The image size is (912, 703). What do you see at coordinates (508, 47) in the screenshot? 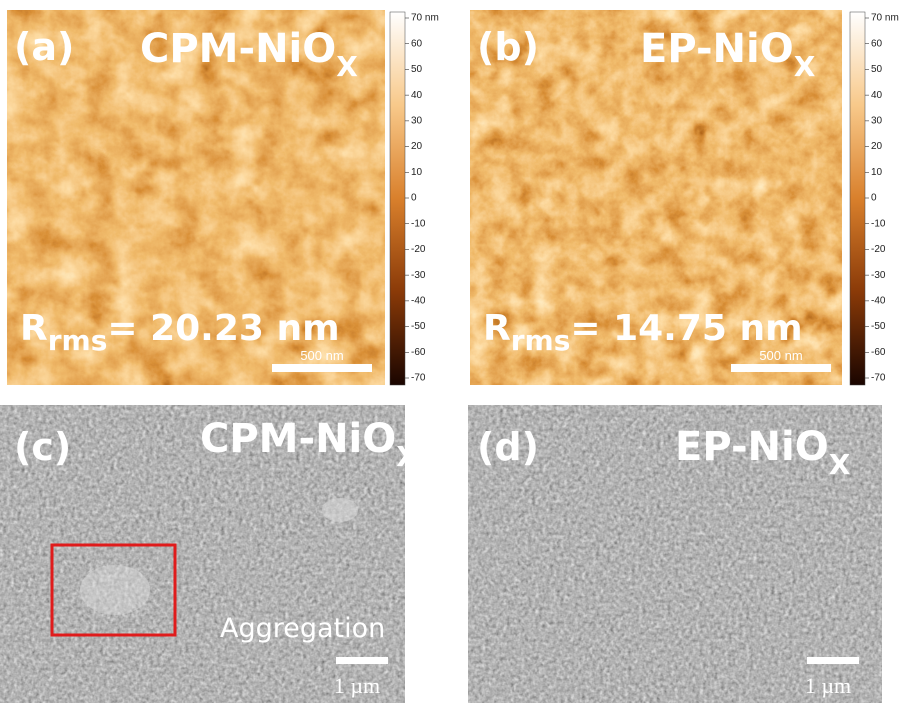
I see `panel-label: (b)` at bounding box center [508, 47].